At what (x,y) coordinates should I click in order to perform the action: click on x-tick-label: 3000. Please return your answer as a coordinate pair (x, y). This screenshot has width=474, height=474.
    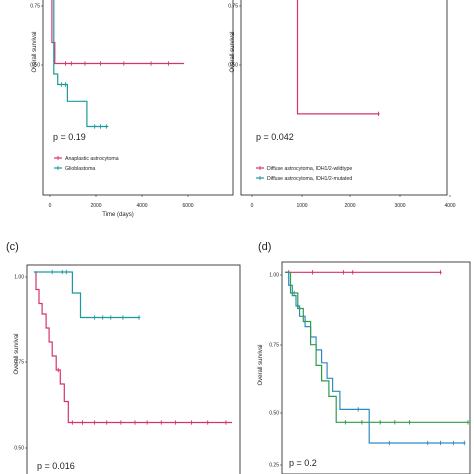
    Looking at the image, I should click on (399, 206).